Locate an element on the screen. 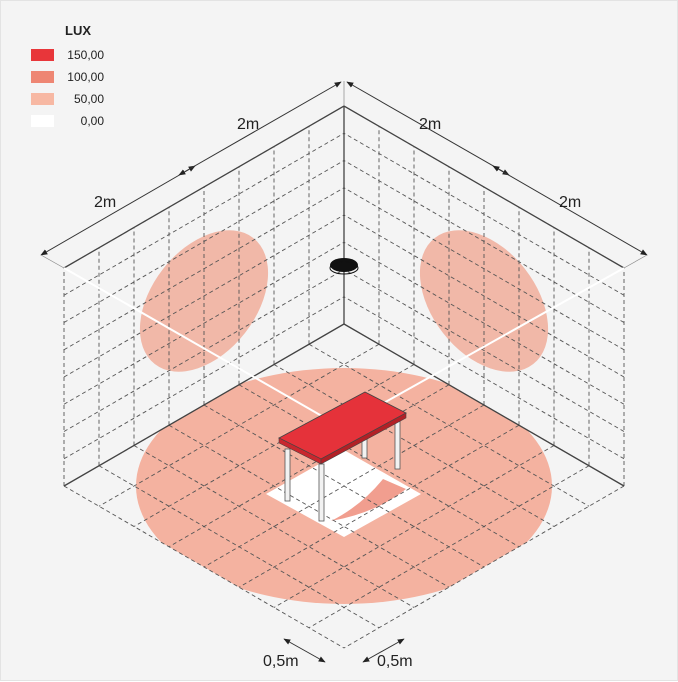  legend-value-150: 150,00 is located at coordinates (85, 55).